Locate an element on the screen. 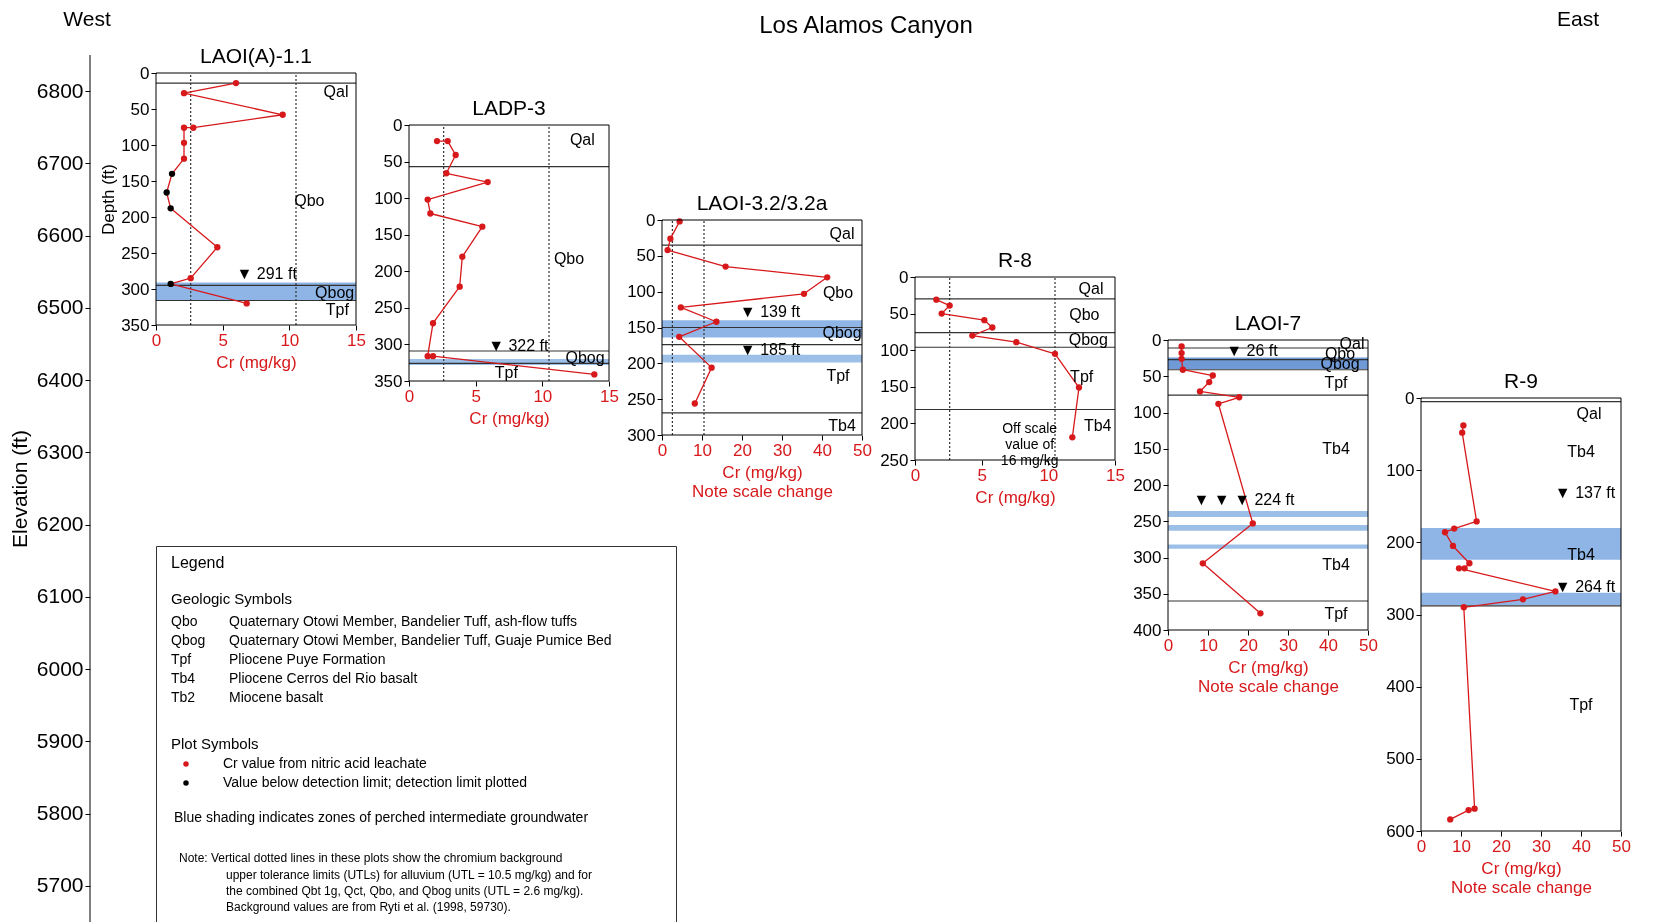 Image resolution: width=1677 pixels, height=922 pixels. y-axis-title: Depth (ft) is located at coordinates (109, 199).